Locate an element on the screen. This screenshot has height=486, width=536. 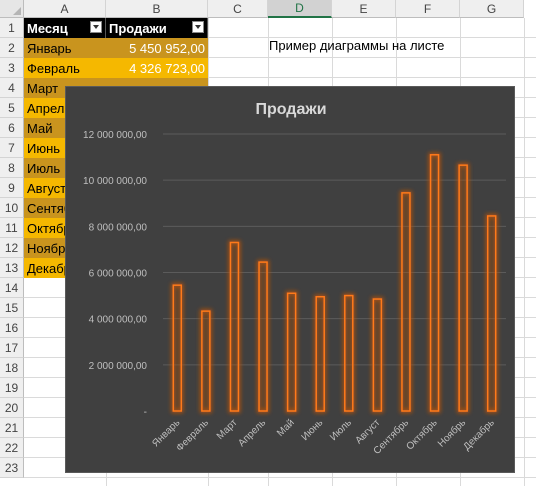
sales-cell-text: 4 326 723,00 is located at coordinates (167, 68).